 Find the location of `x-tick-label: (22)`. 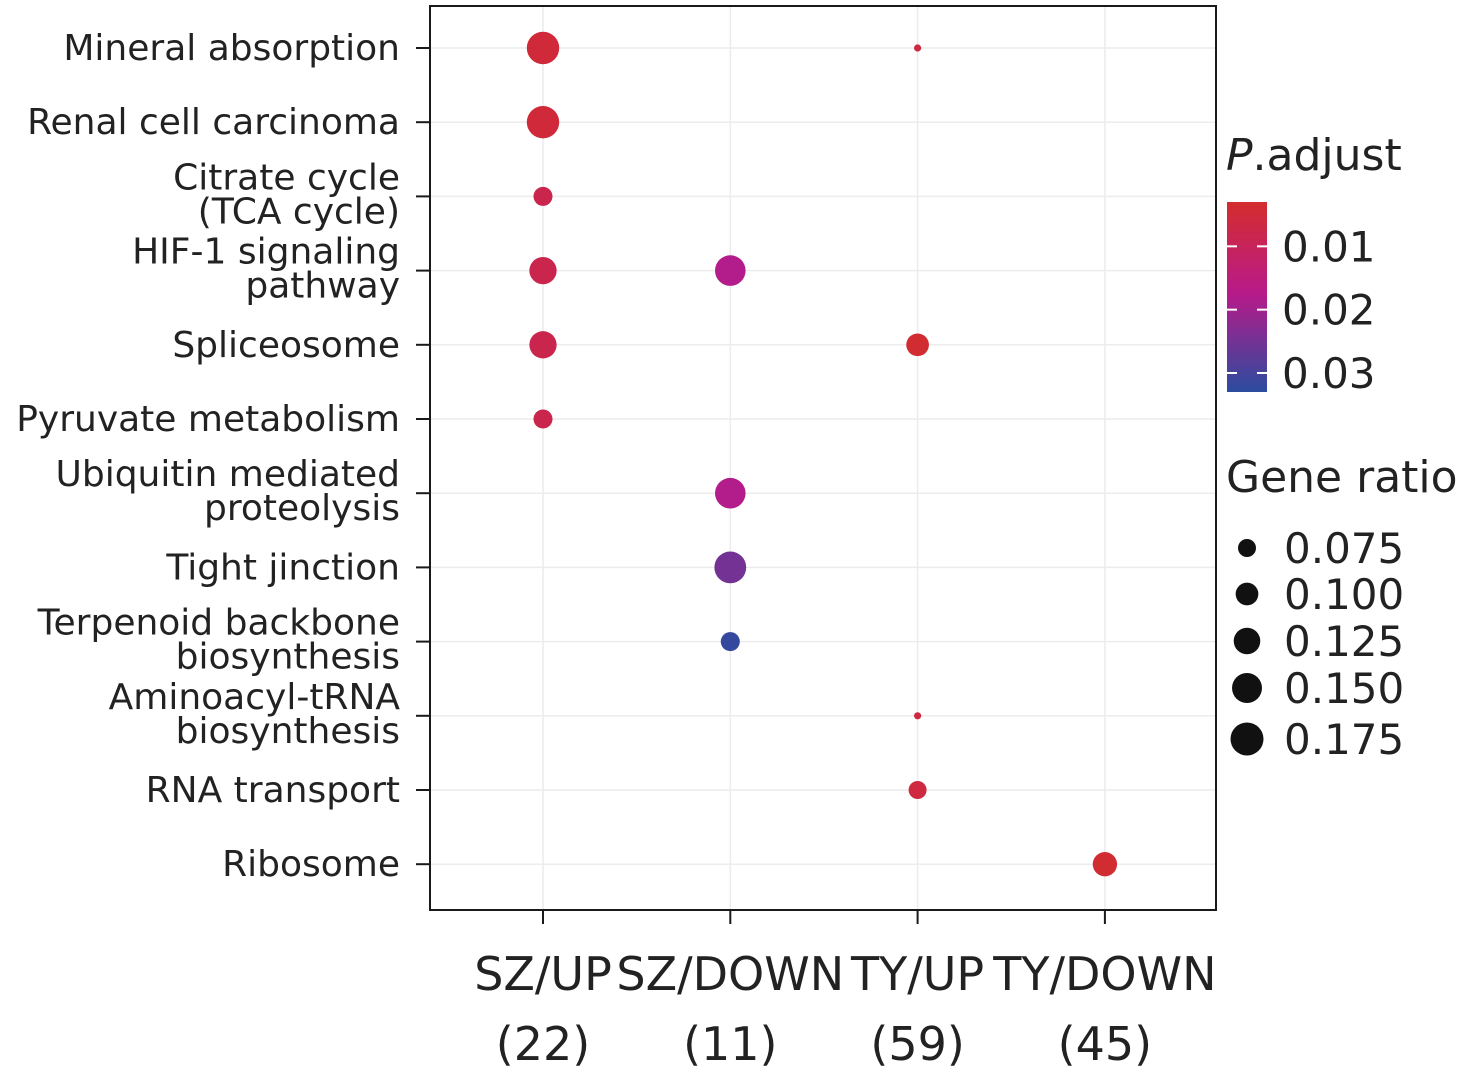

x-tick-label: (22) is located at coordinates (543, 1044).